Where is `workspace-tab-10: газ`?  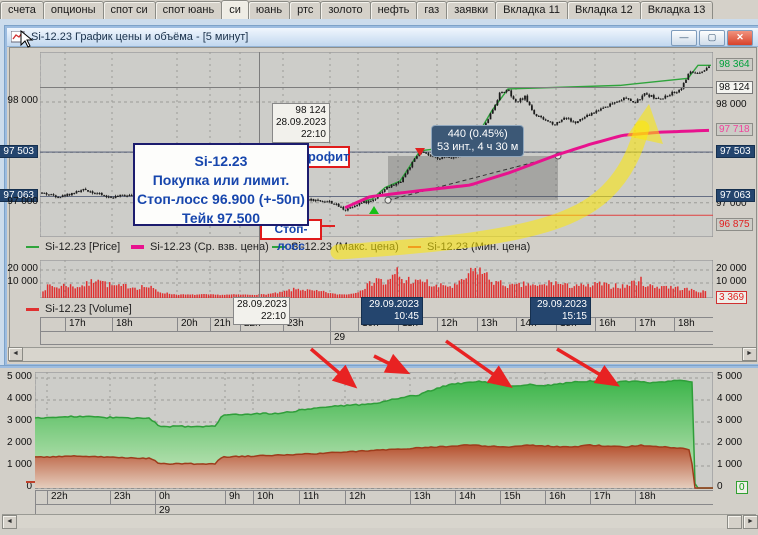 workspace-tab-10: газ is located at coordinates (432, 10).